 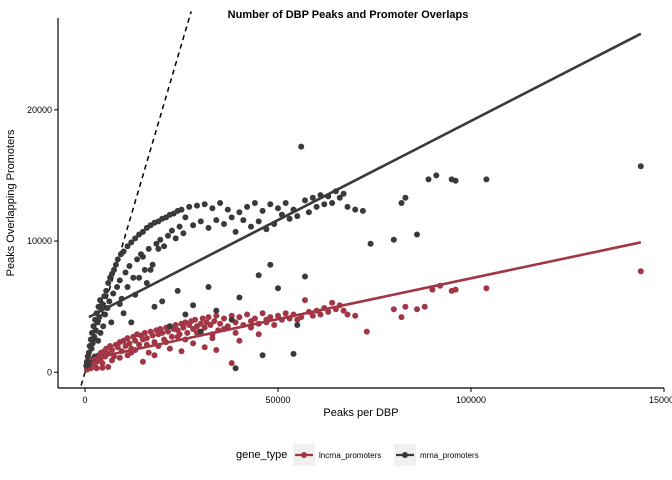 I want to click on legend-title: gene_type, so click(x=261, y=455).